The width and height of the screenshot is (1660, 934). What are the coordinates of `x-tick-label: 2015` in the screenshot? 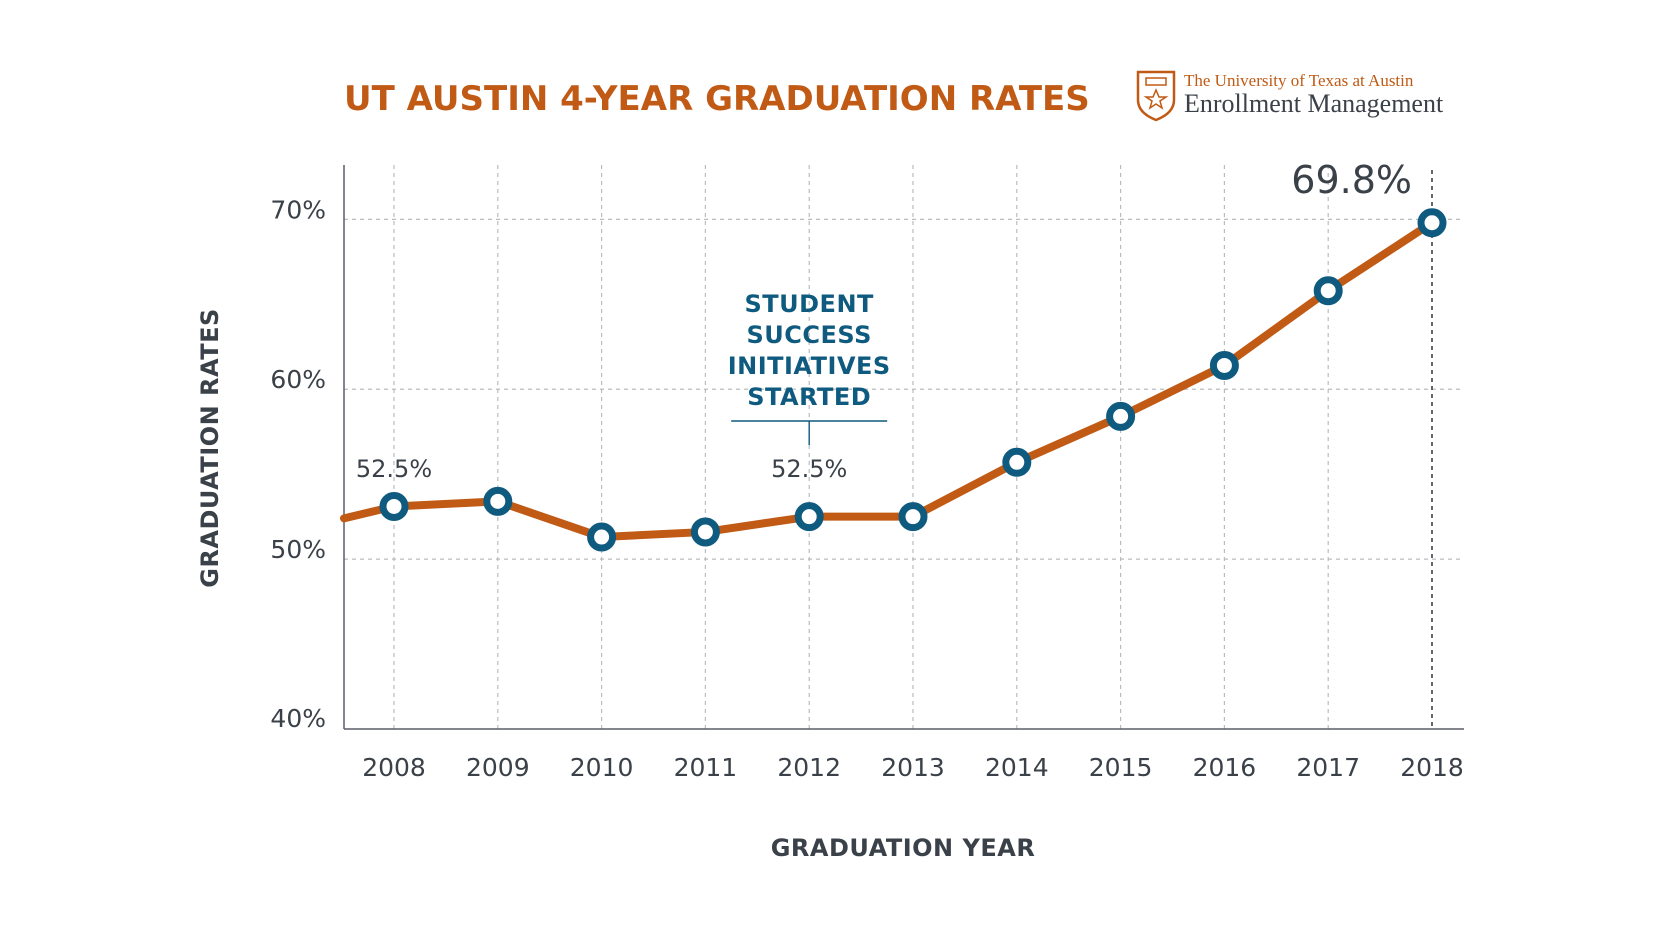 It's located at (1121, 767).